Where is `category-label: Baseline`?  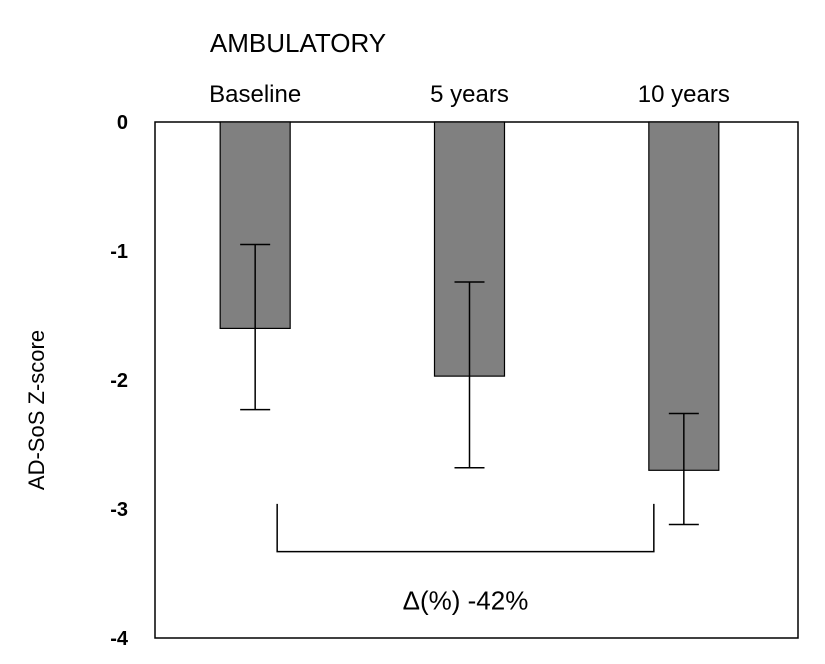
category-label: Baseline is located at coordinates (255, 94).